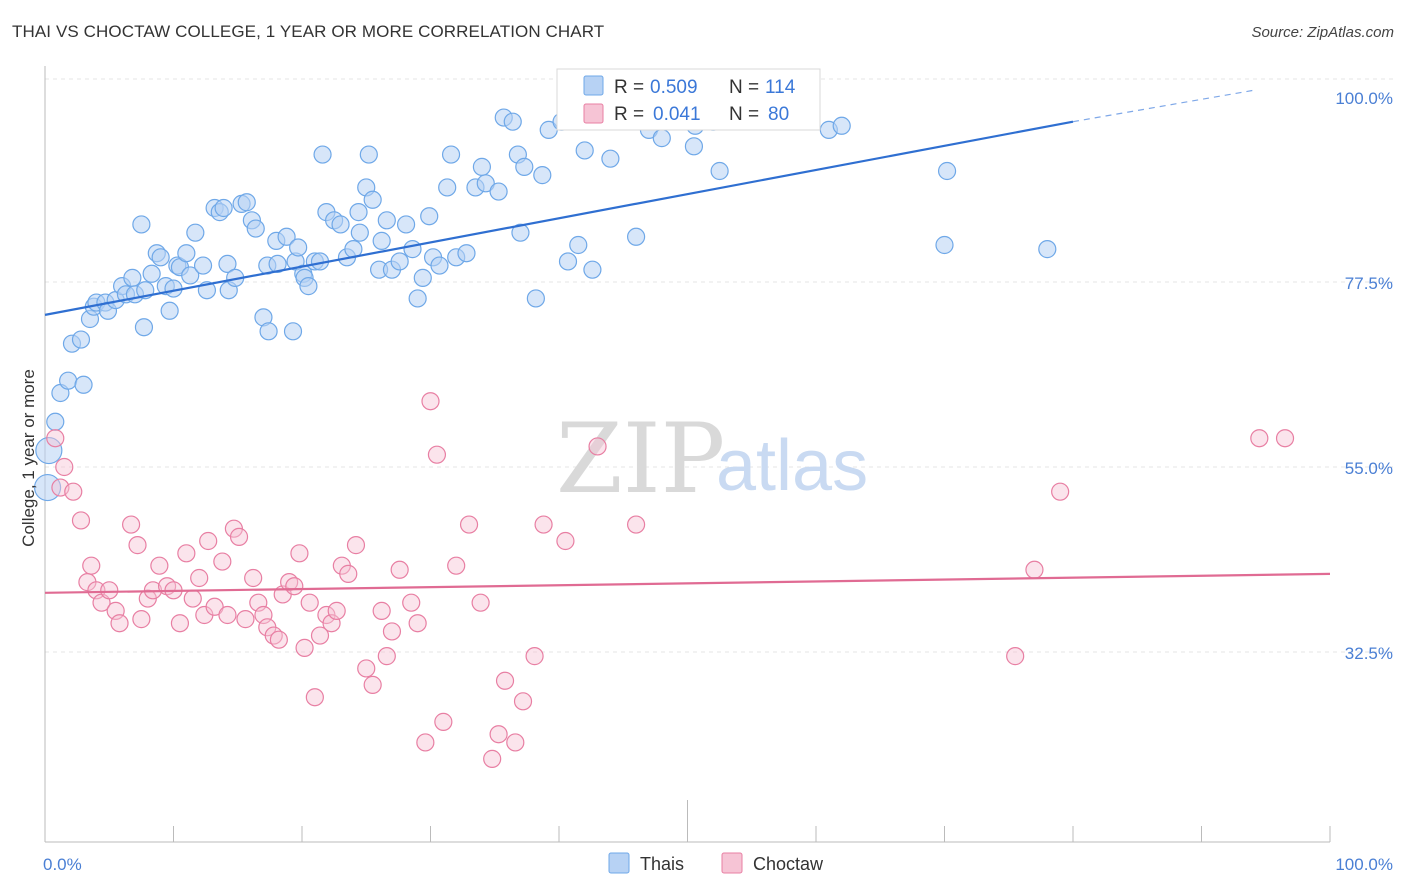 This screenshot has width=1406, height=892. What do you see at coordinates (619, 863) in the screenshot?
I see `bottom-legend-swatch-thais` at bounding box center [619, 863].